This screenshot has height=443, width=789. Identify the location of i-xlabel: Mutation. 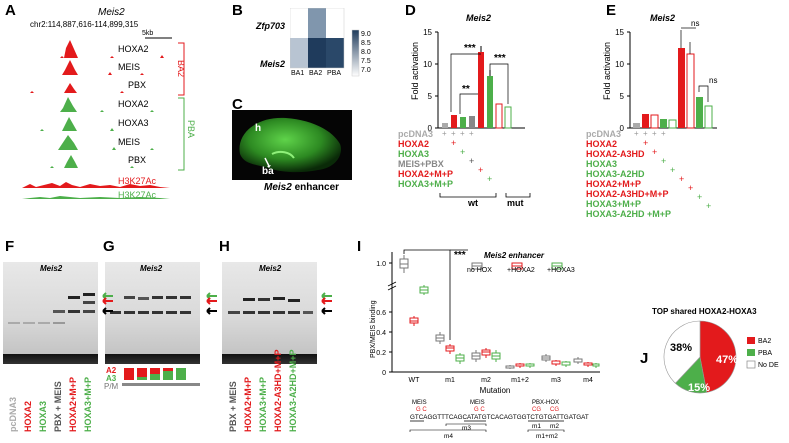
(495, 390).